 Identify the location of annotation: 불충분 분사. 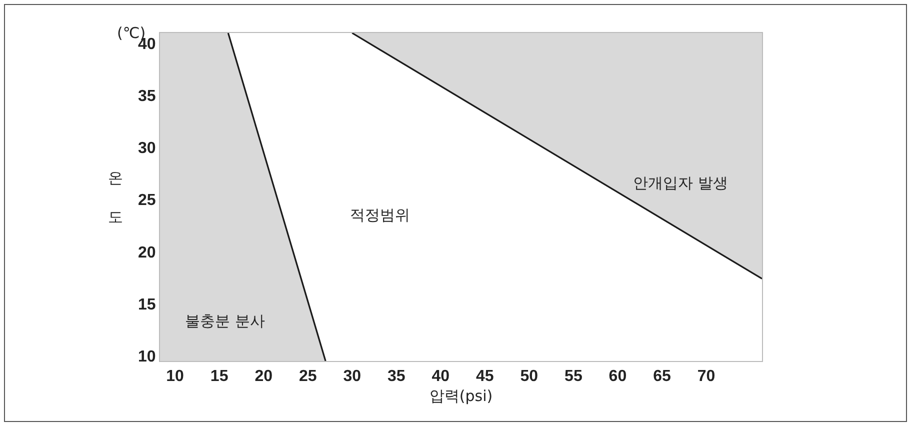
(225, 321).